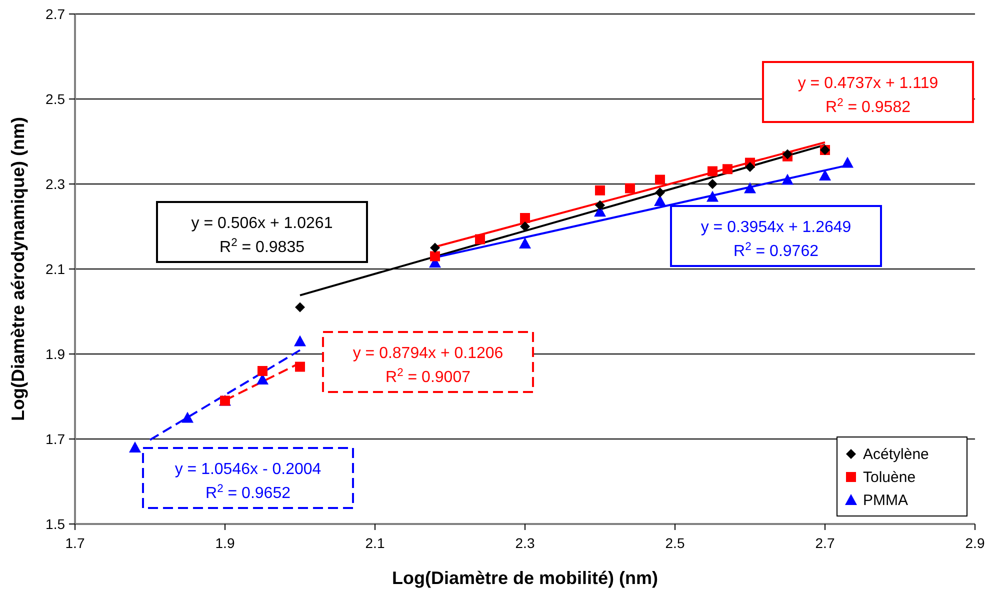  Describe the element at coordinates (56, 439) in the screenshot. I see `y-tick-label: 1.7` at that location.